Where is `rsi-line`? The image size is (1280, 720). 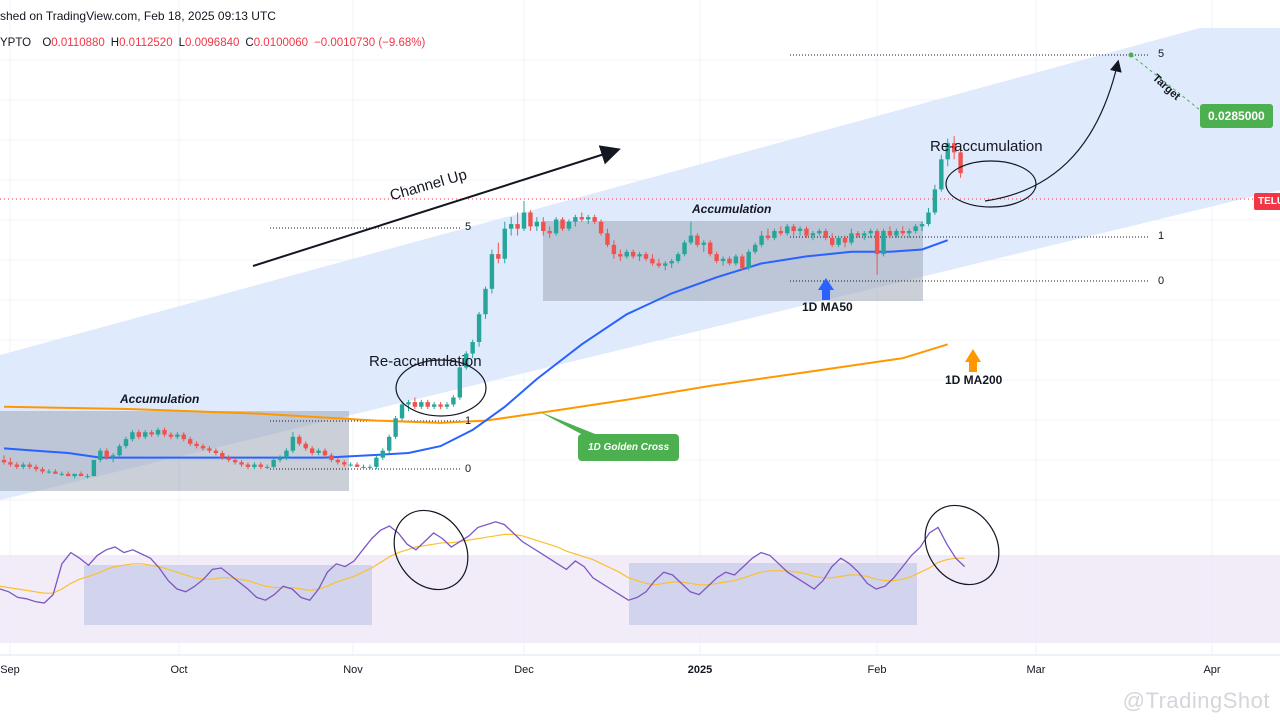 rsi-line is located at coordinates (483, 562).